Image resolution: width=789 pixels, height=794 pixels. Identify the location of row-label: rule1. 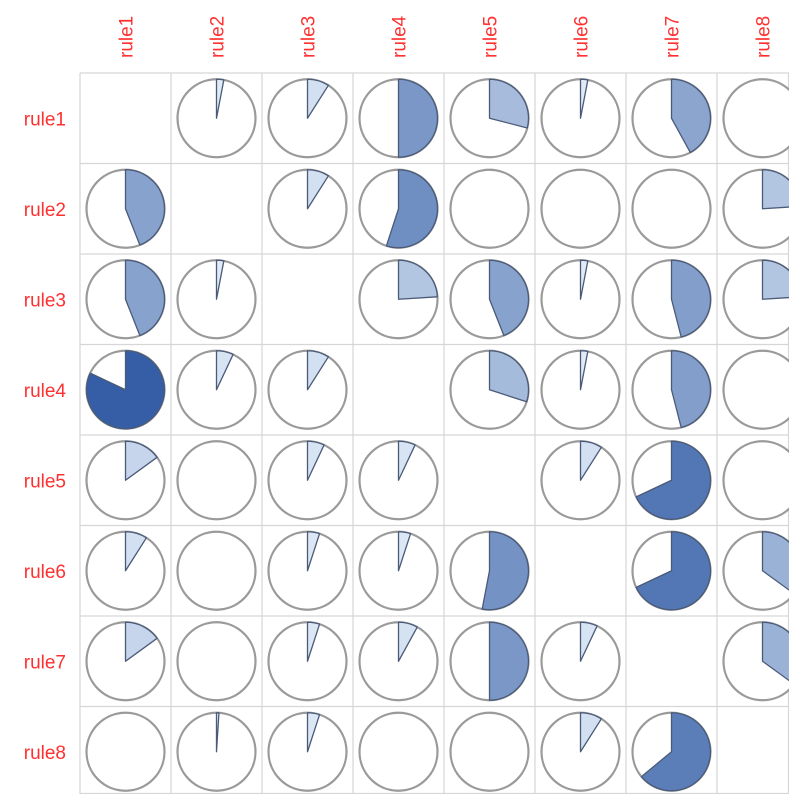
(45, 119).